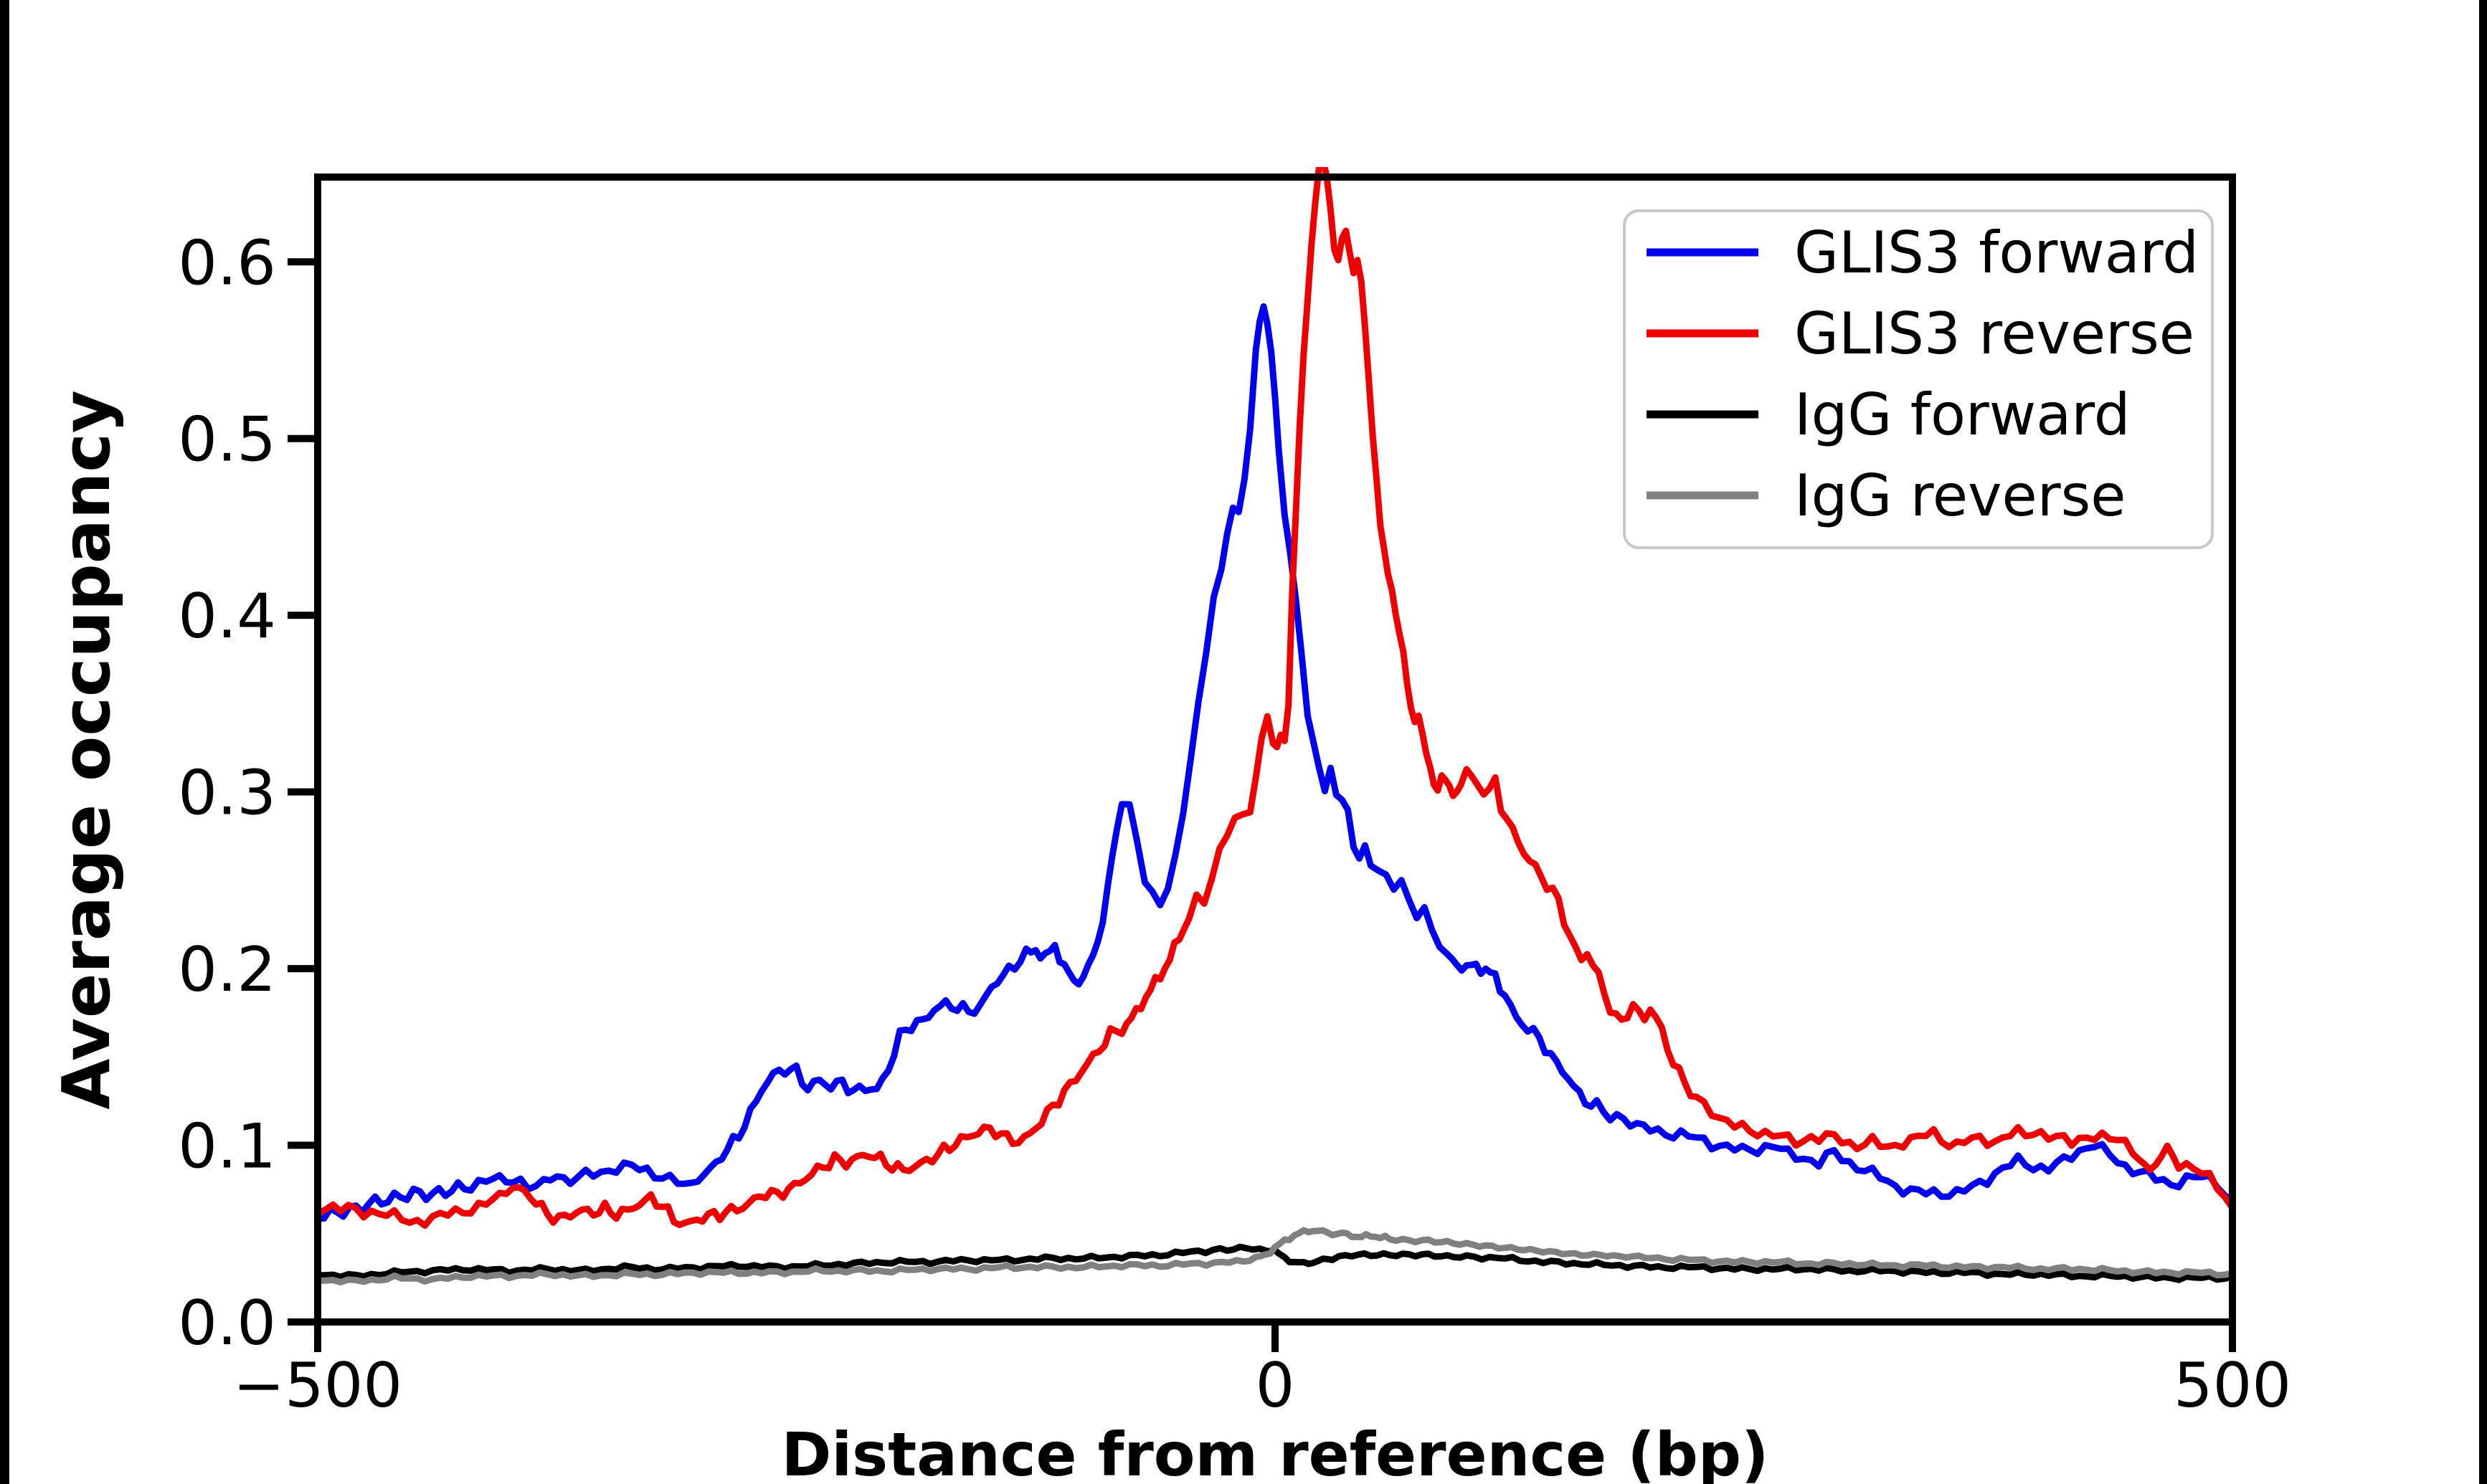 The image size is (2487, 1484). What do you see at coordinates (1994, 333) in the screenshot?
I see `legend-label: GLIS3 reverse` at bounding box center [1994, 333].